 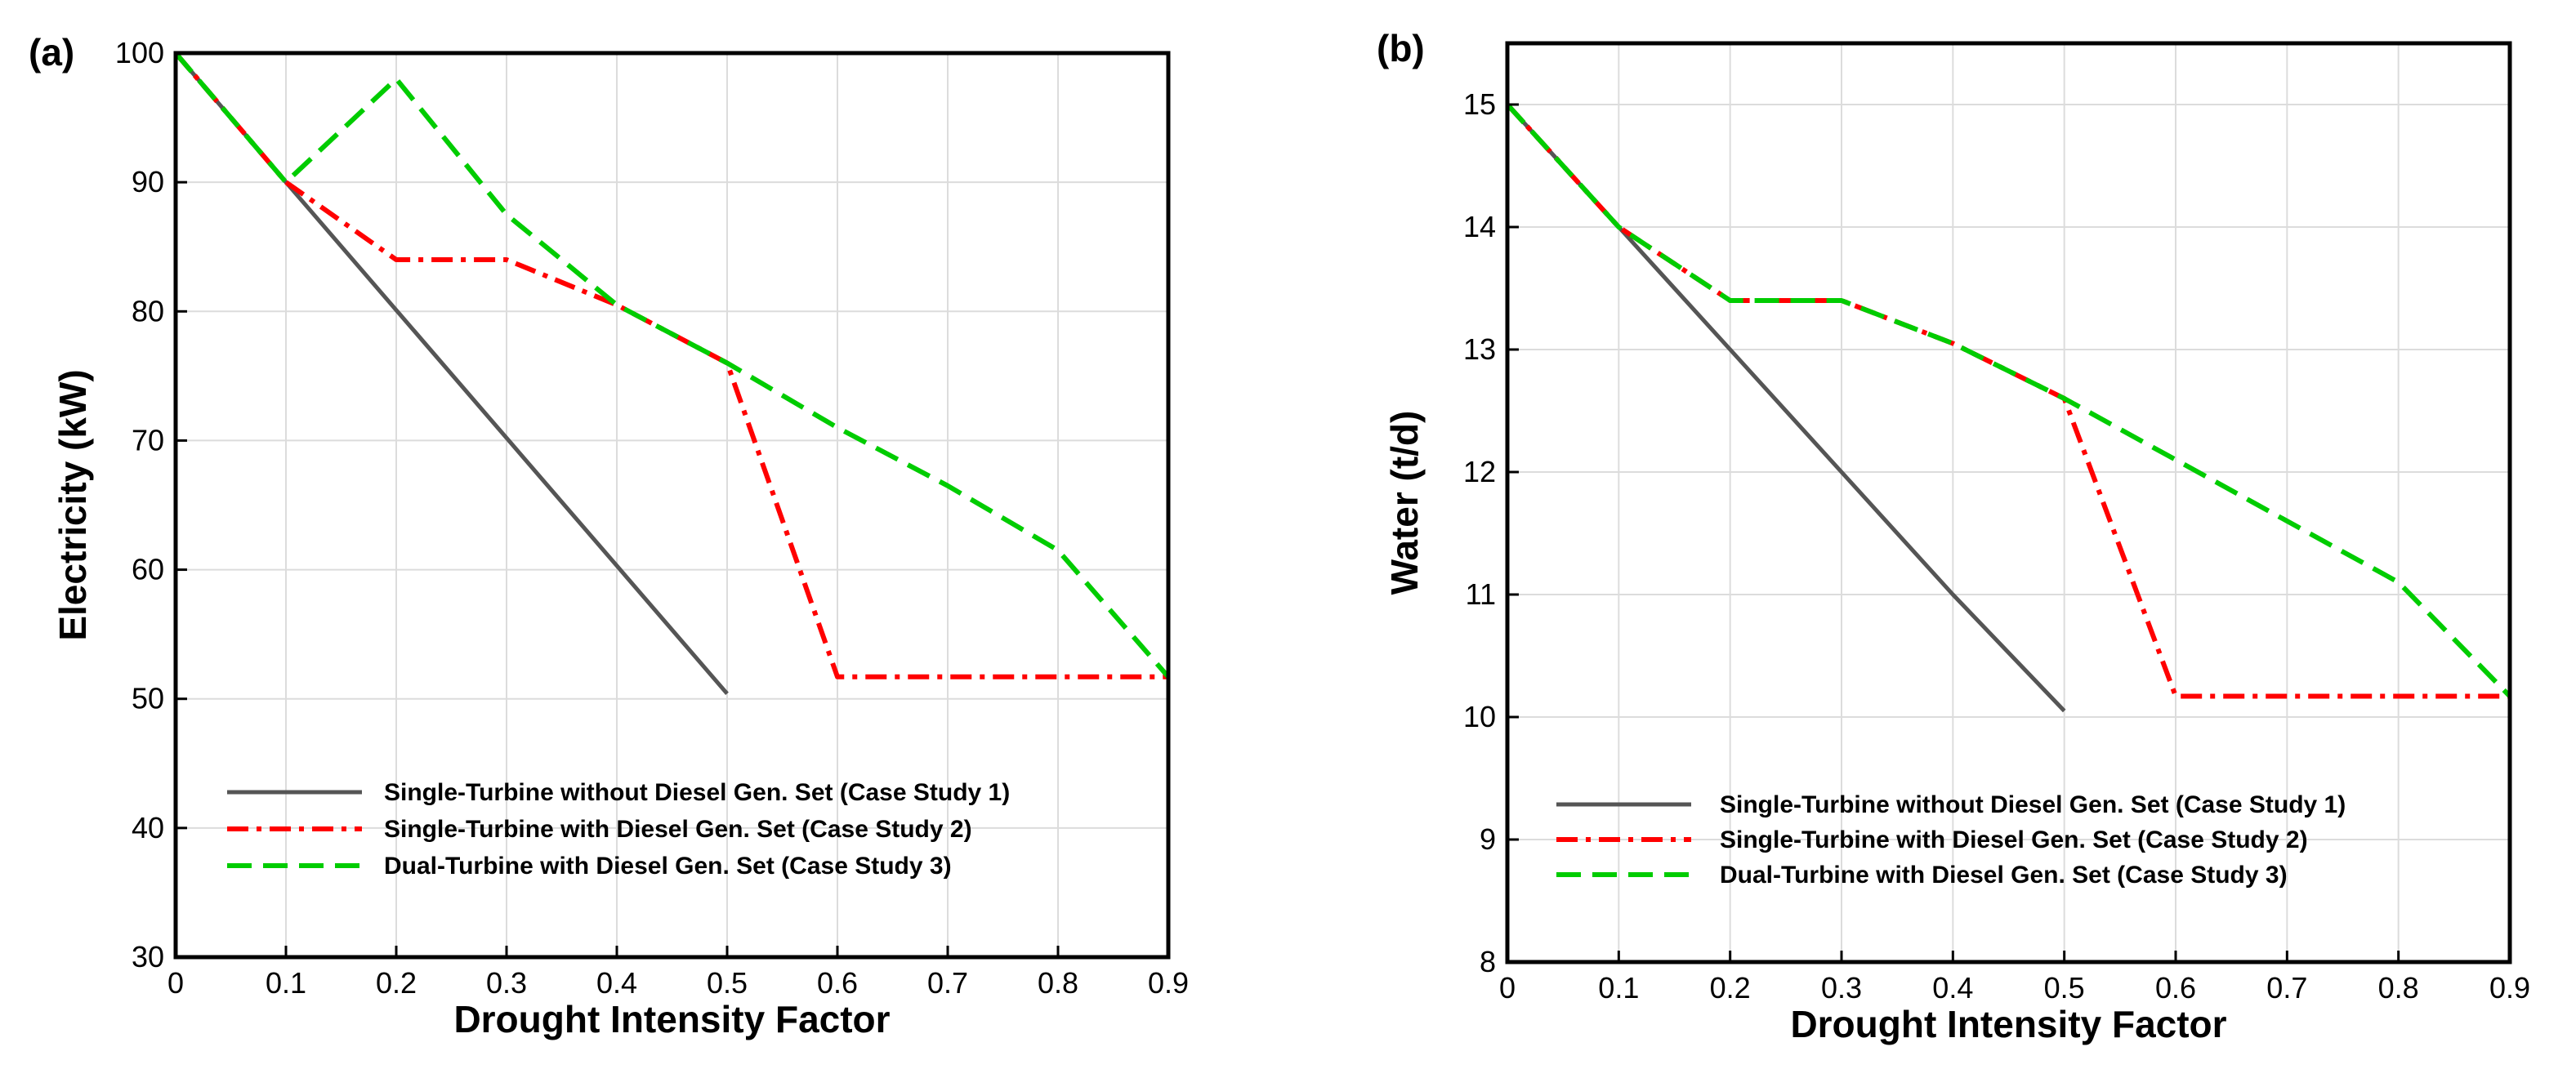 What do you see at coordinates (140, 53) in the screenshot?
I see `y-tick-label: 100` at bounding box center [140, 53].